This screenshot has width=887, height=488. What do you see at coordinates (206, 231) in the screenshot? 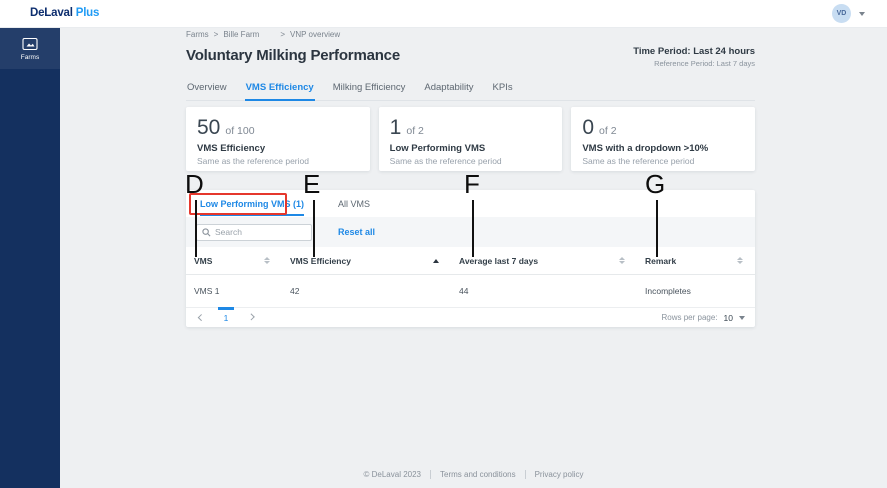
I see `search-icon` at bounding box center [206, 231].